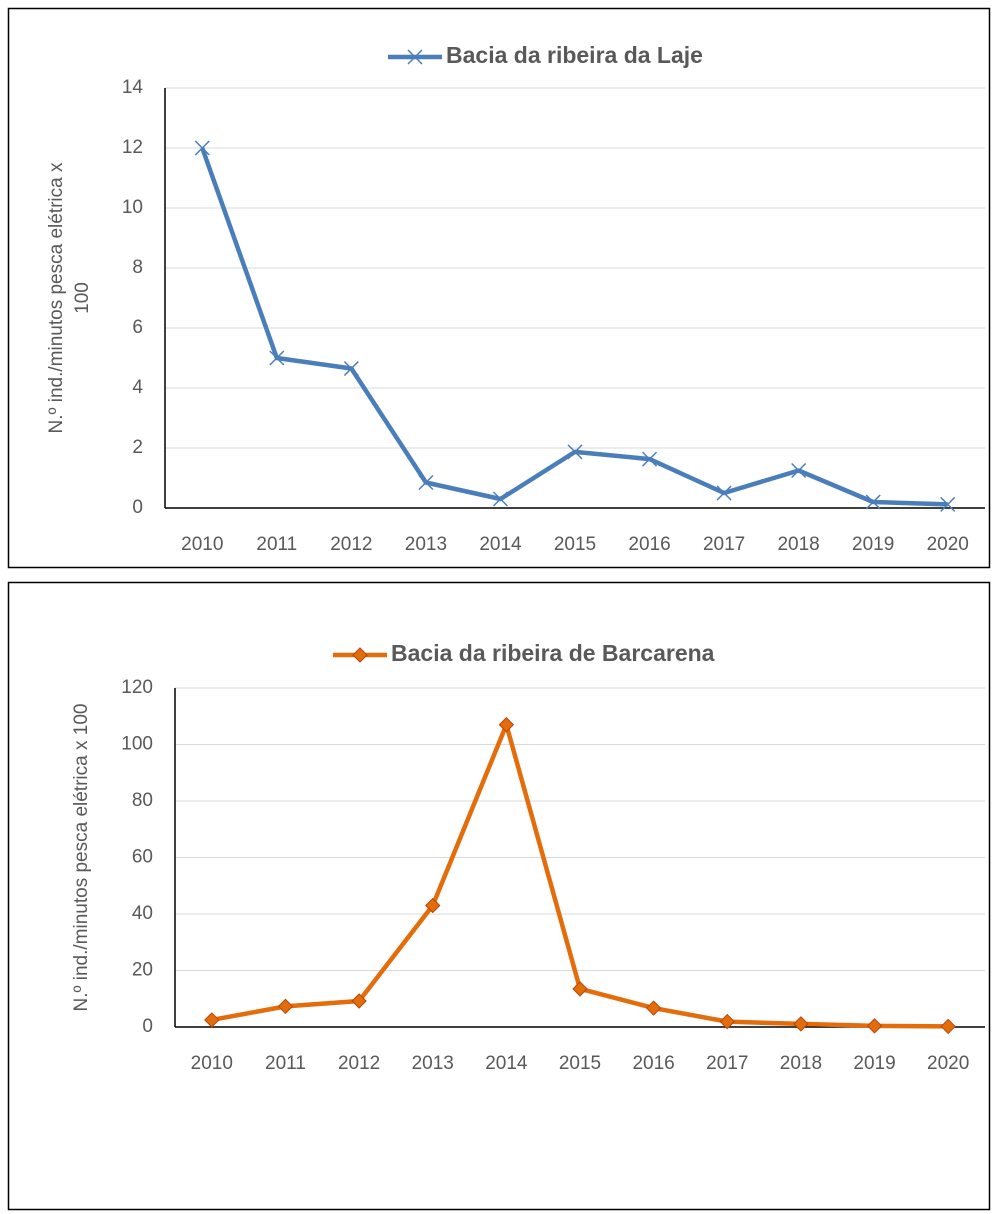 The height and width of the screenshot is (1214, 992). Describe the element at coordinates (553, 653) in the screenshot. I see `legend-label: Bacia da ribeira de Barcarena` at that location.